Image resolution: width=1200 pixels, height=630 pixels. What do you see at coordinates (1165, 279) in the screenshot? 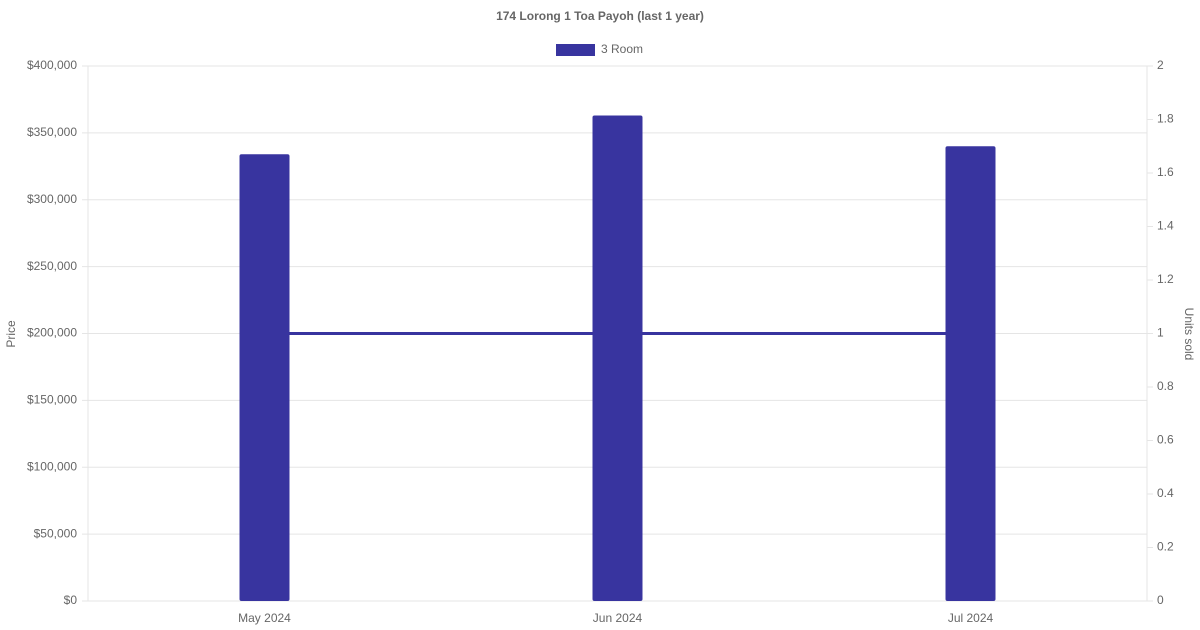
I see `y2-tick-label: 1.2` at bounding box center [1165, 279].